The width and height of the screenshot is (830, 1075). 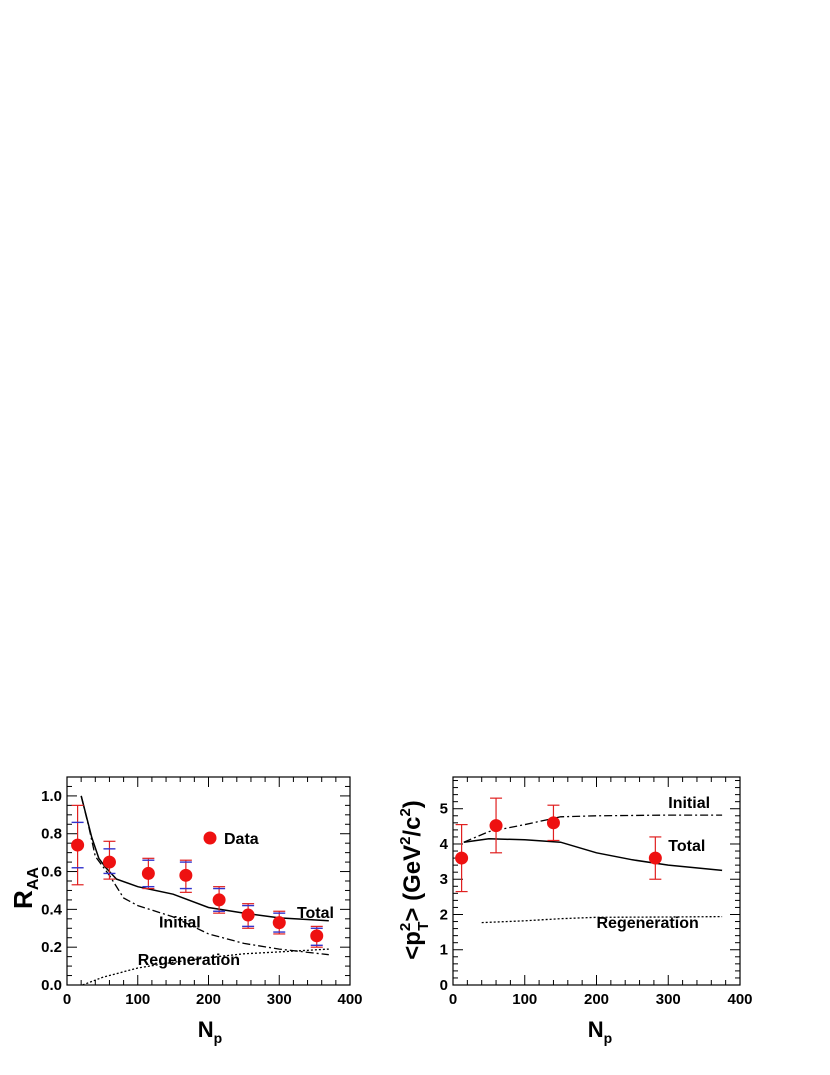 I want to click on curve-regeneration, so click(x=602, y=919).